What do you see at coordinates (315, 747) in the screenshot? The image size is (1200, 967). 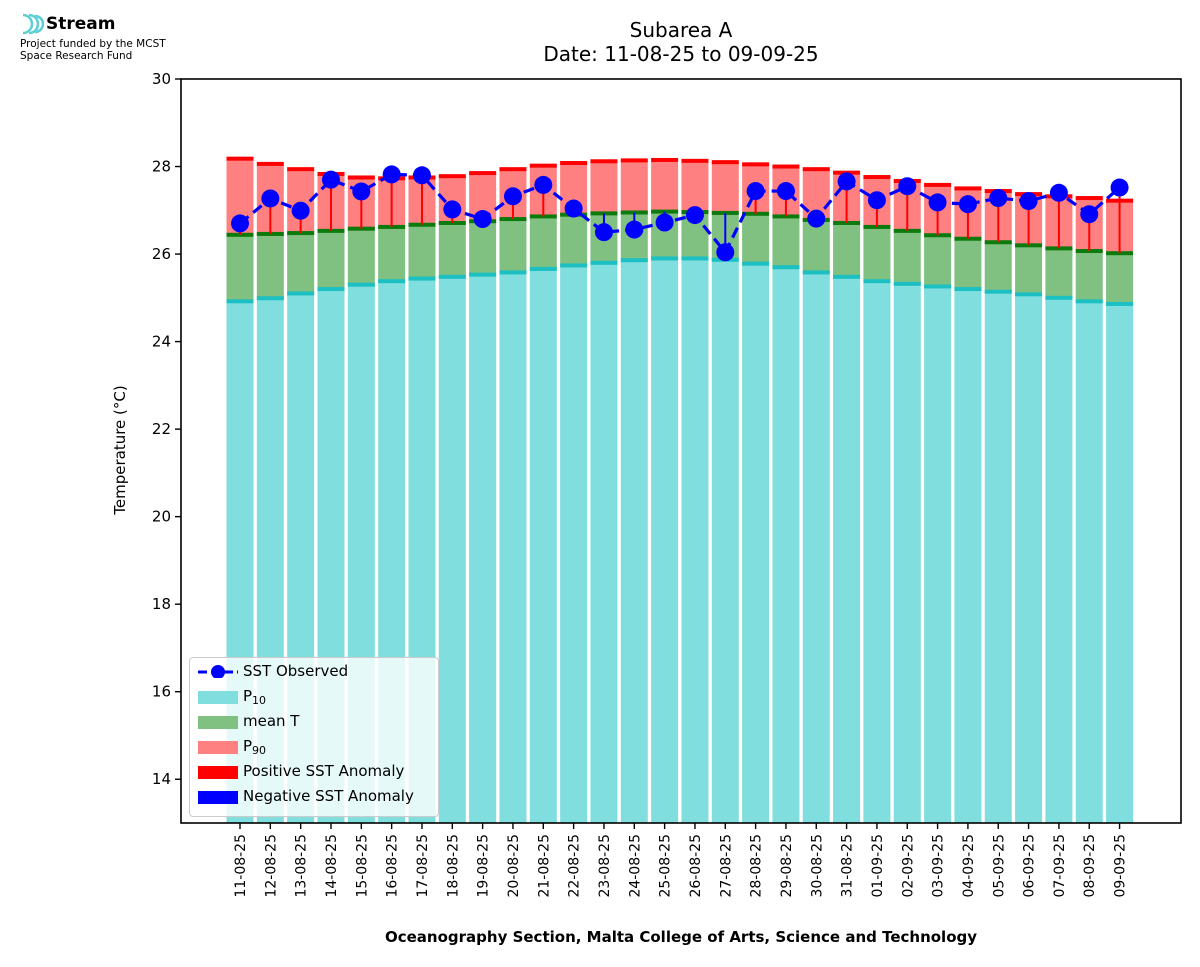 I see `legend-item-p90: P90` at bounding box center [315, 747].